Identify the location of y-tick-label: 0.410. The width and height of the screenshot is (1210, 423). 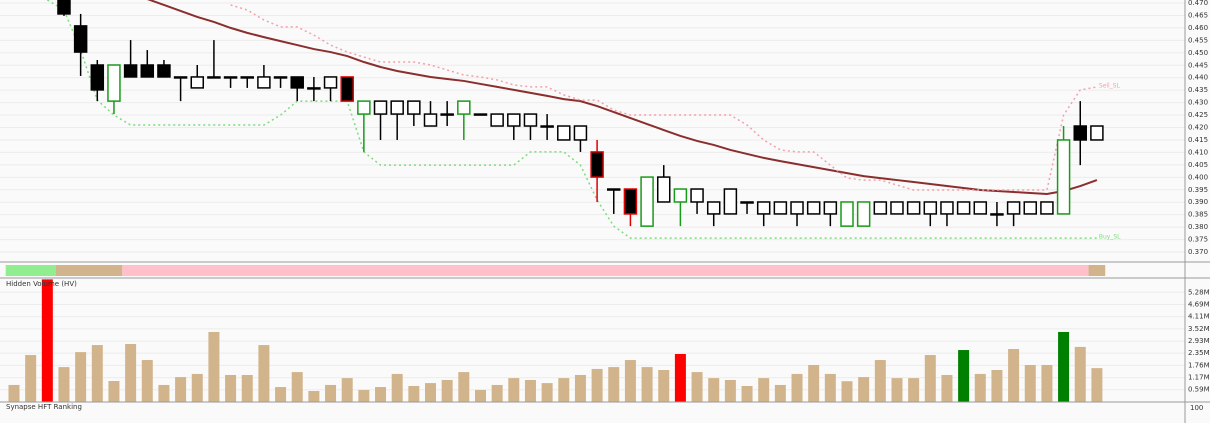
(1198, 152).